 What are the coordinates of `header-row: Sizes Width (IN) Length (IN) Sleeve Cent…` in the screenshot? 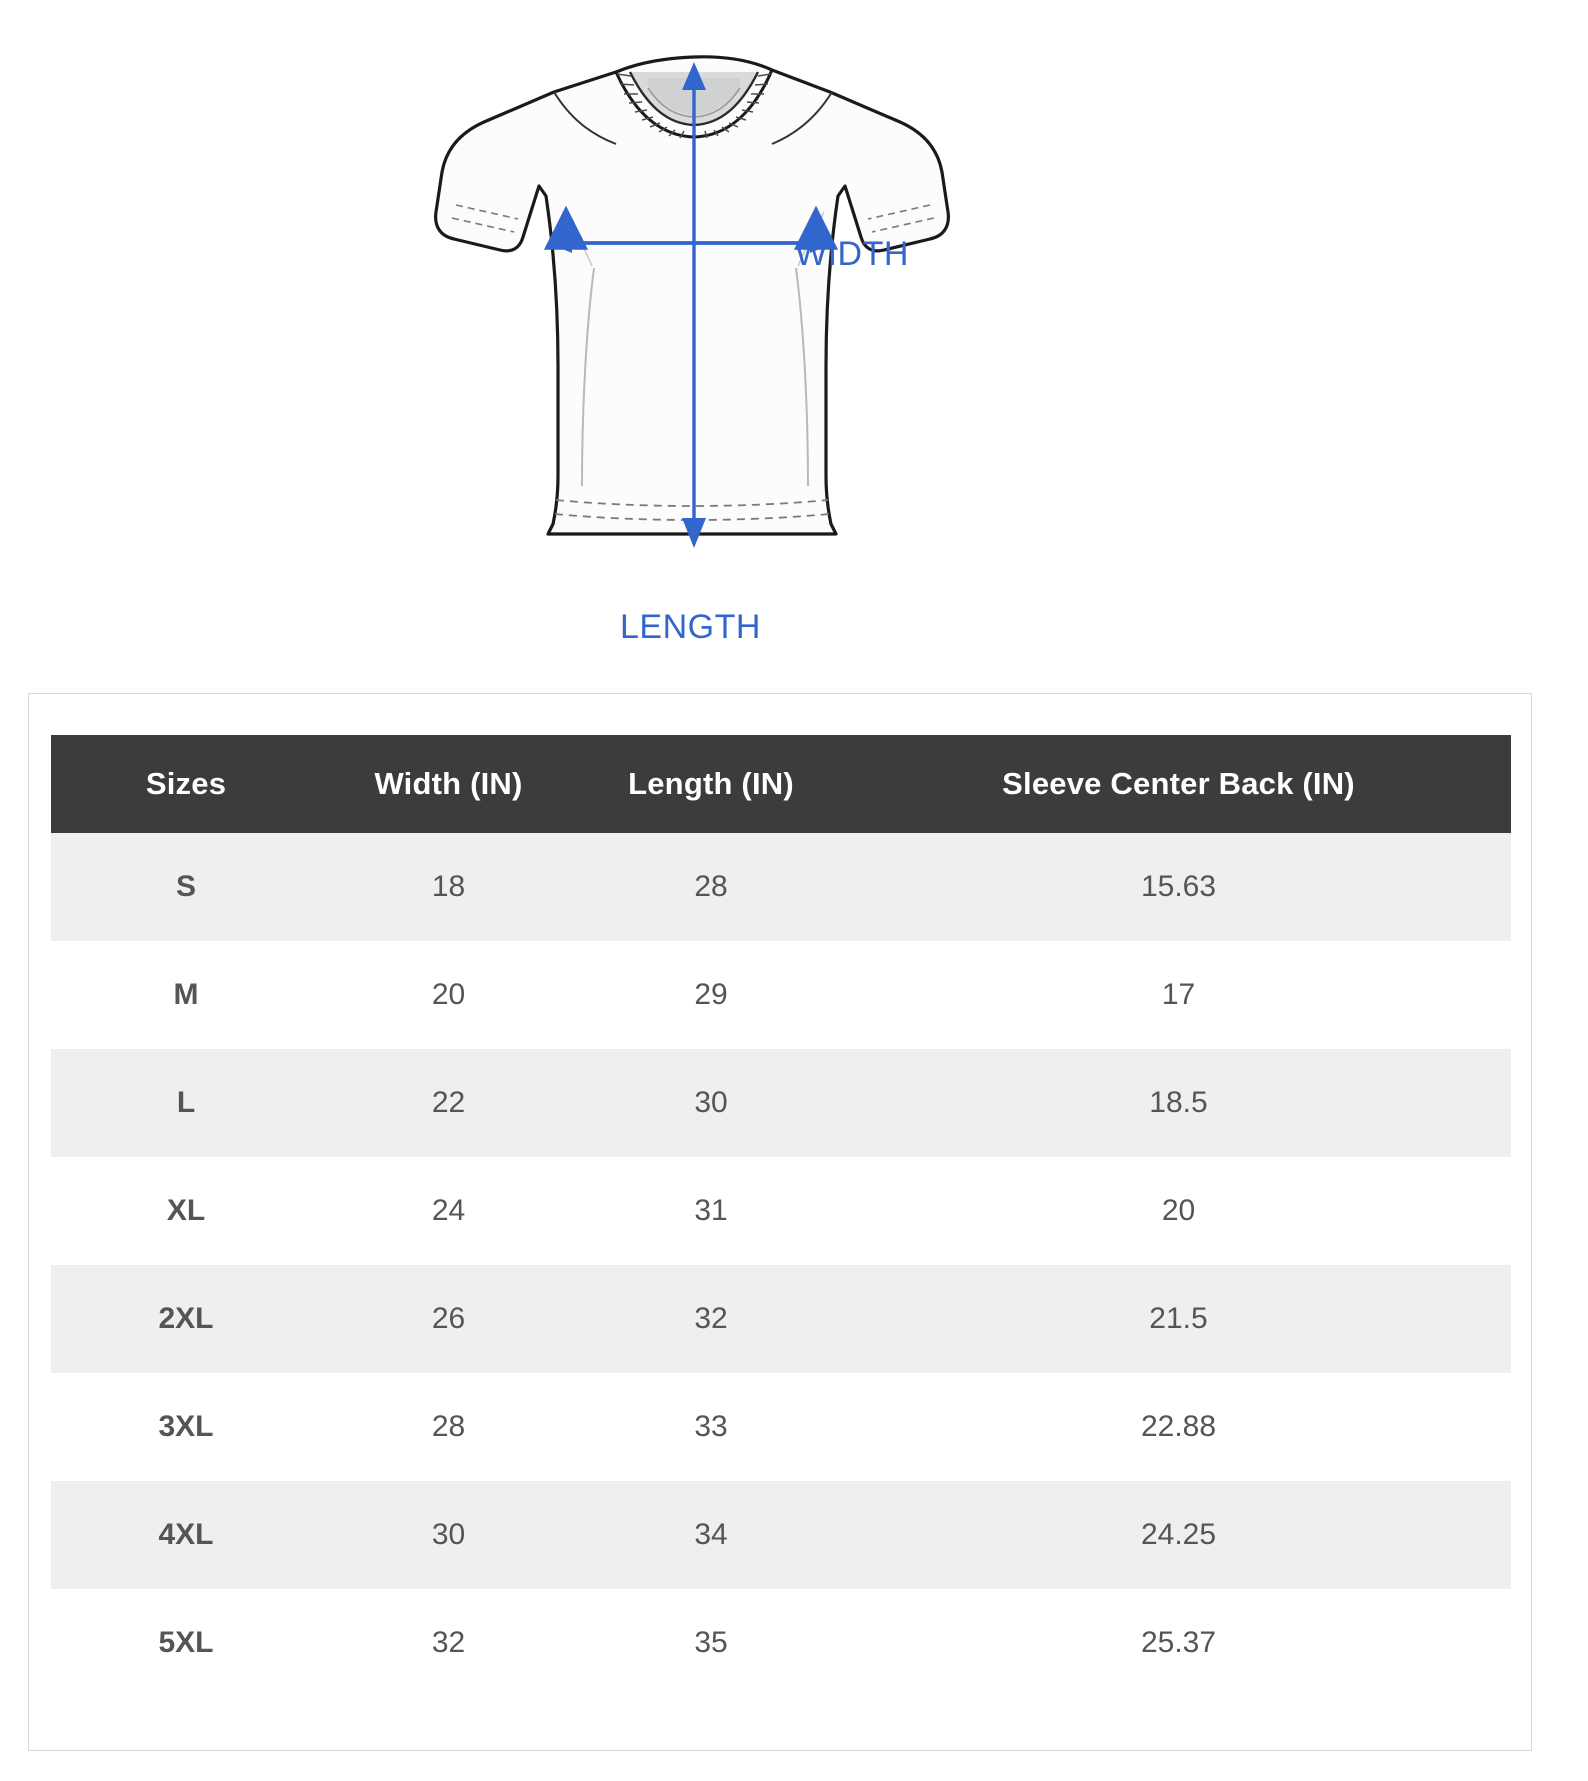 It's located at (781, 784).